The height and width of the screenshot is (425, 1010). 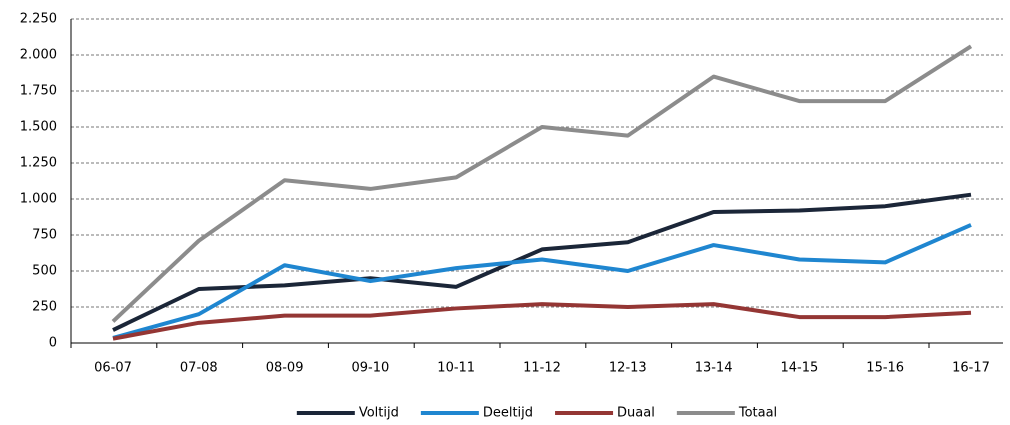 I want to click on x-tick-label: 13-14, so click(x=714, y=368).